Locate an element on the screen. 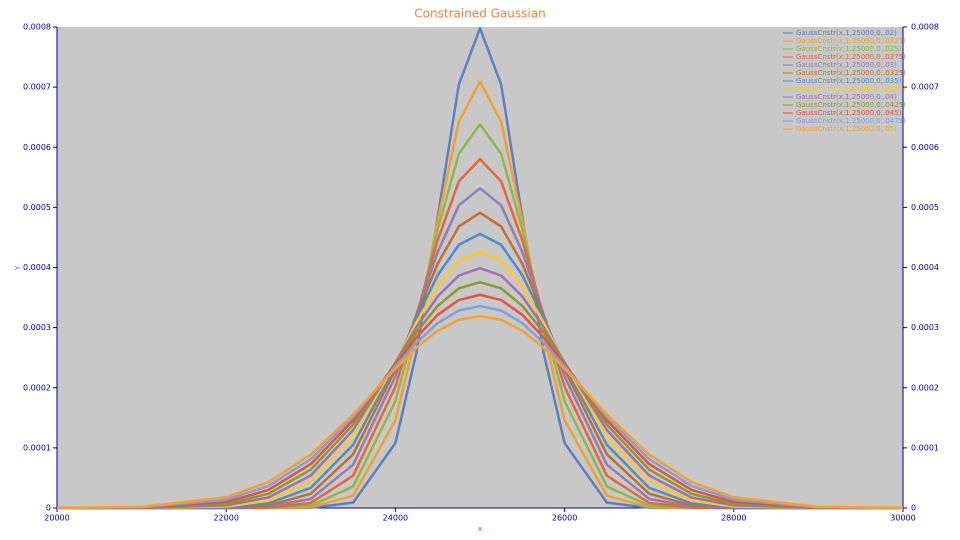  x-tick-label: 22000 is located at coordinates (225, 518).